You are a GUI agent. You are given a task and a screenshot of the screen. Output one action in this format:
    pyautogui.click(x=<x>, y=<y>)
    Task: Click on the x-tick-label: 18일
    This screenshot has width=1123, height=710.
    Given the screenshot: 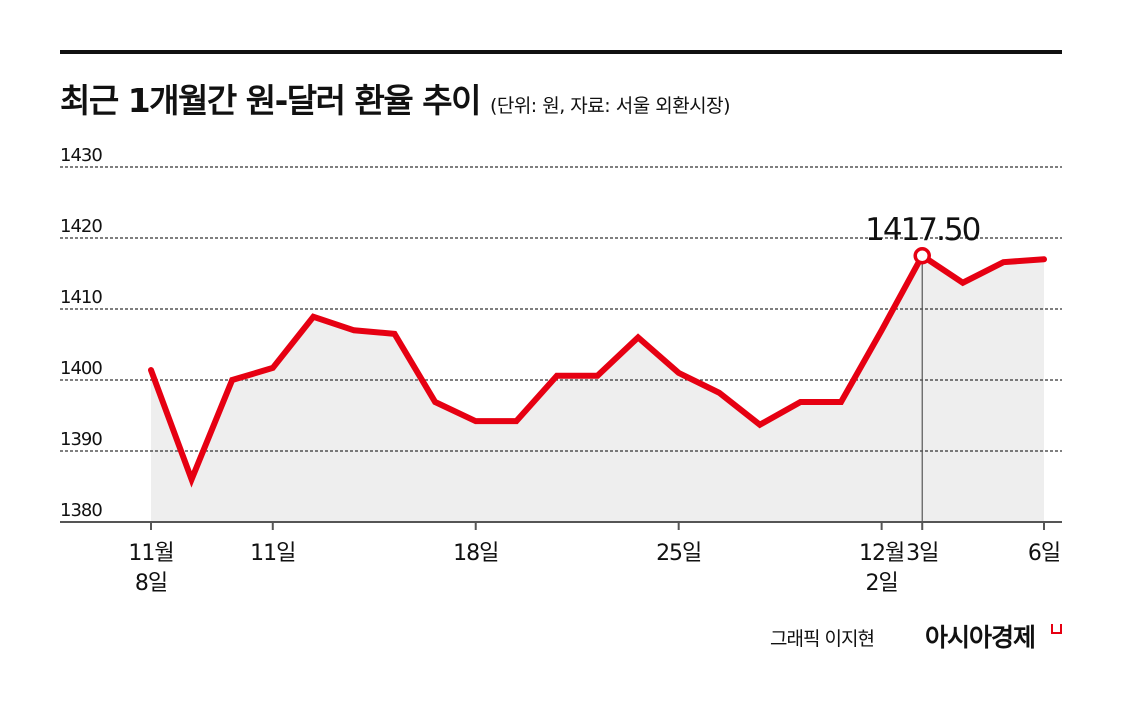 What is the action you would take?
    pyautogui.click(x=475, y=553)
    